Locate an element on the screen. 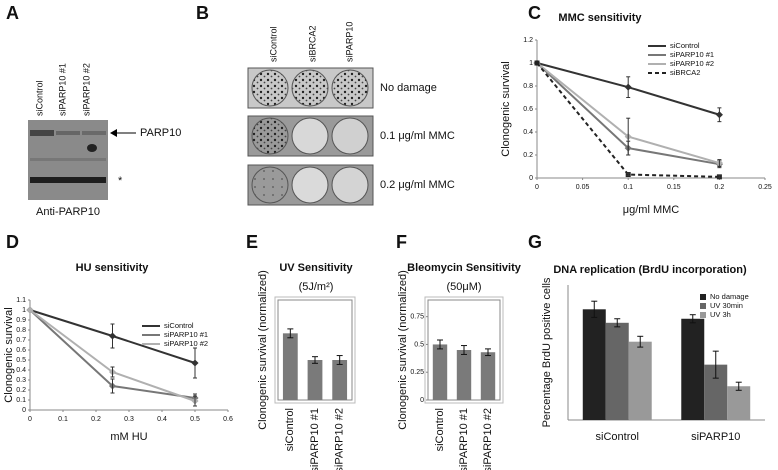 This screenshot has width=778, height=470. panel-letter: G is located at coordinates (535, 242).